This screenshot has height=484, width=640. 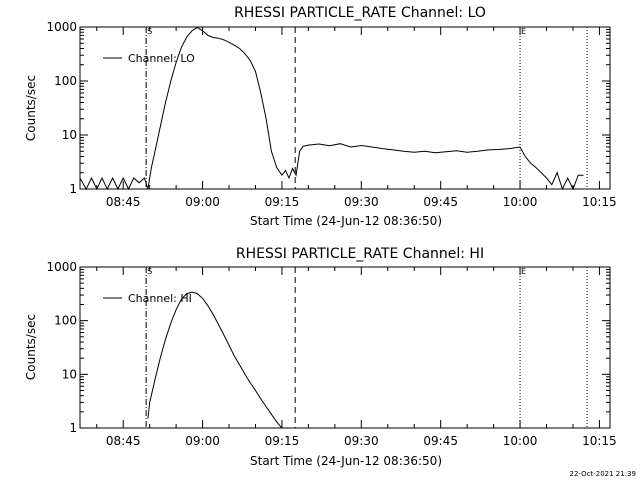 I want to click on series-line-hi, so click(x=215, y=360).